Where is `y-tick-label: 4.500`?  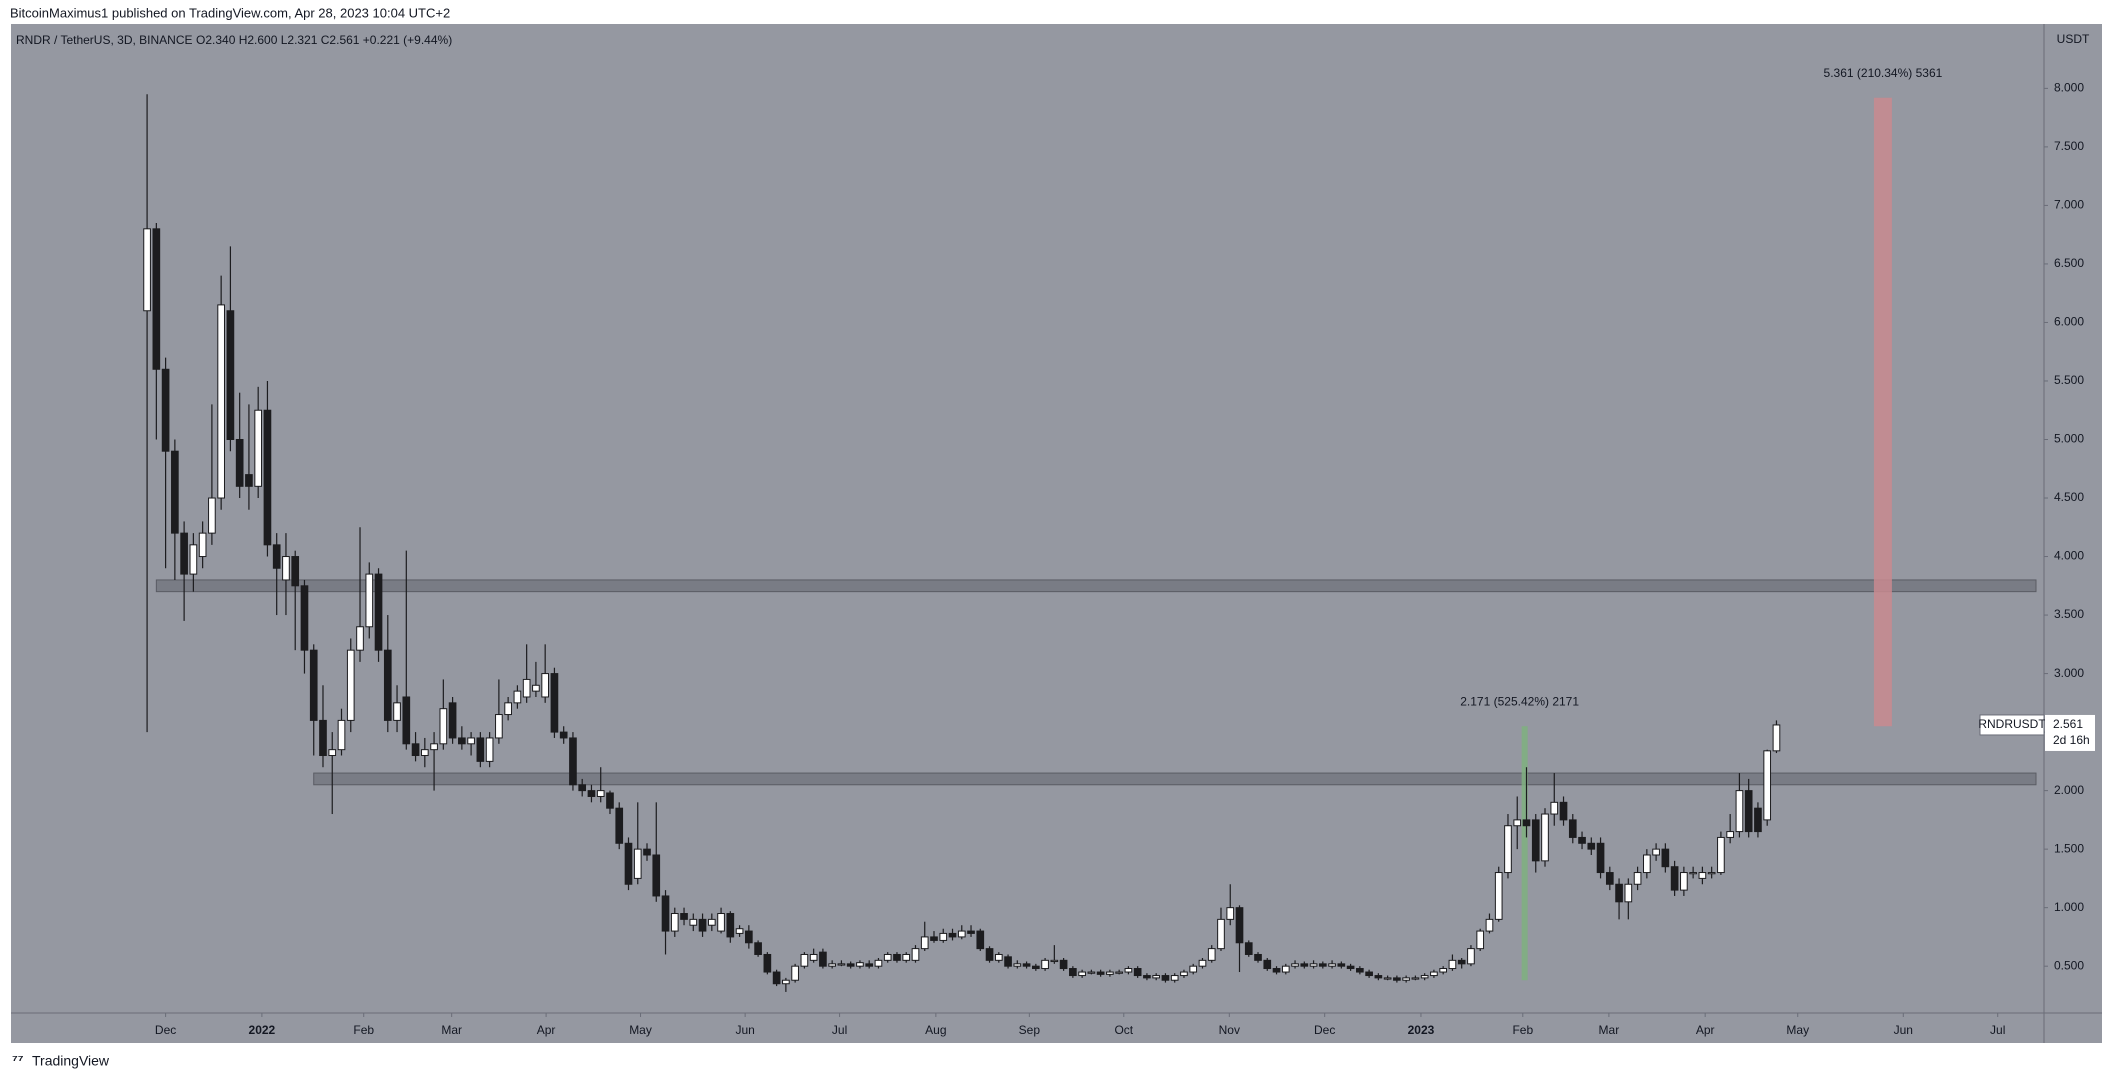 y-tick-label: 4.500 is located at coordinates (2069, 497).